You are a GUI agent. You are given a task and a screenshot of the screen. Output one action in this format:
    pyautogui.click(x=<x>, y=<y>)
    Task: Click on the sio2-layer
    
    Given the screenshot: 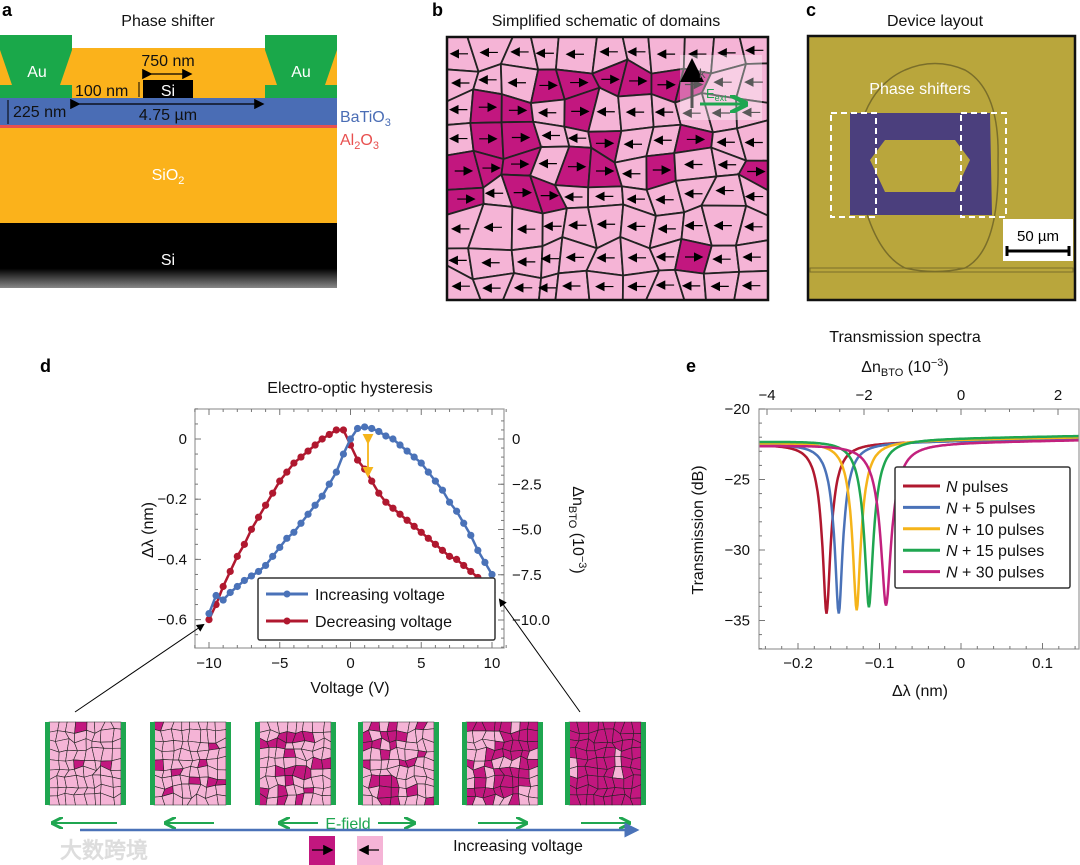 What is the action you would take?
    pyautogui.click(x=168, y=175)
    